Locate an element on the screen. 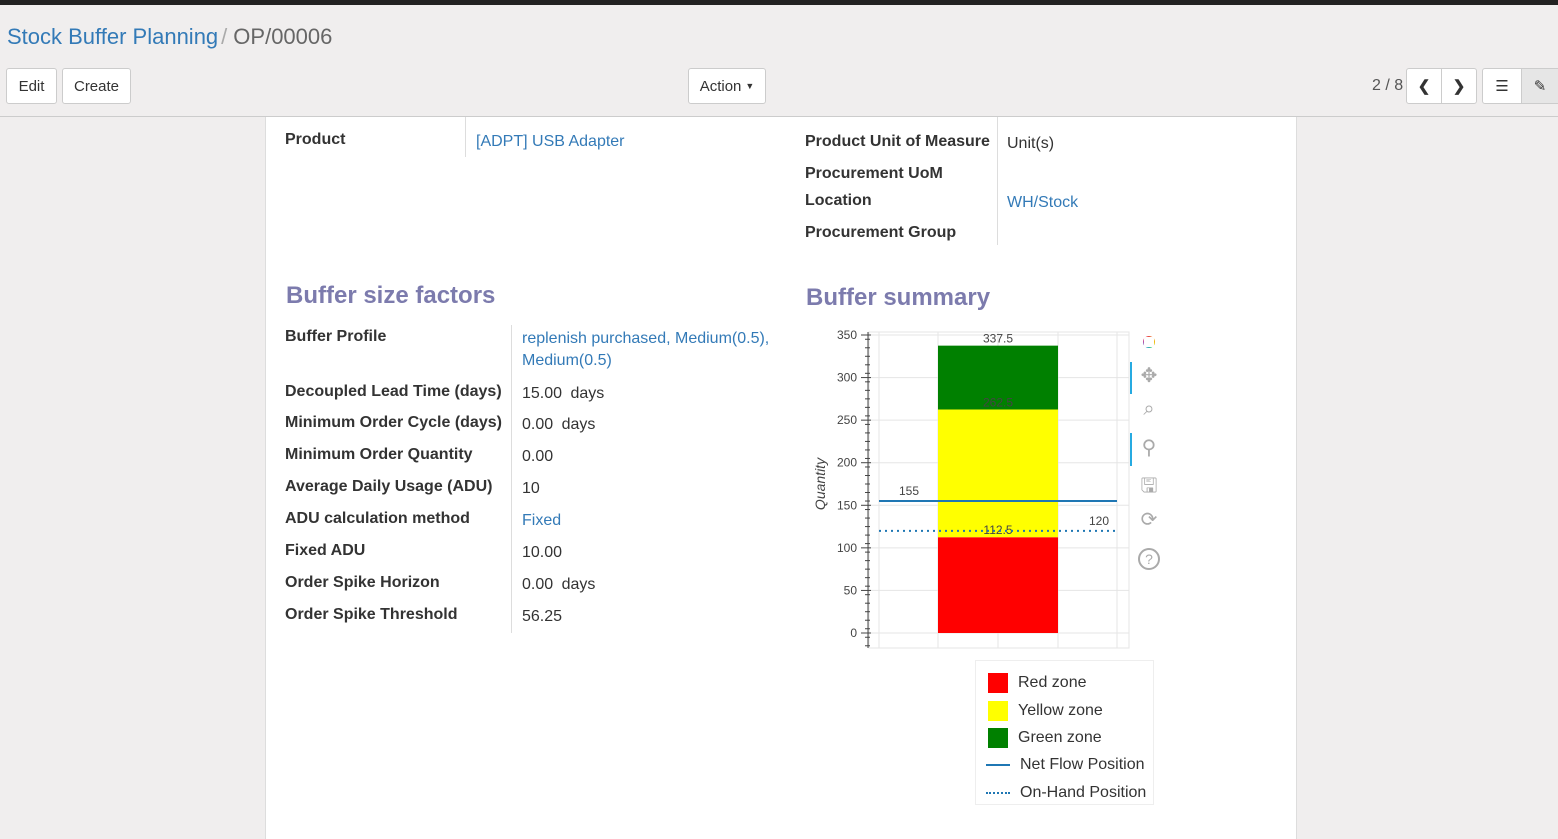 This screenshot has height=839, width=1558. bar-red-zone is located at coordinates (998, 585).